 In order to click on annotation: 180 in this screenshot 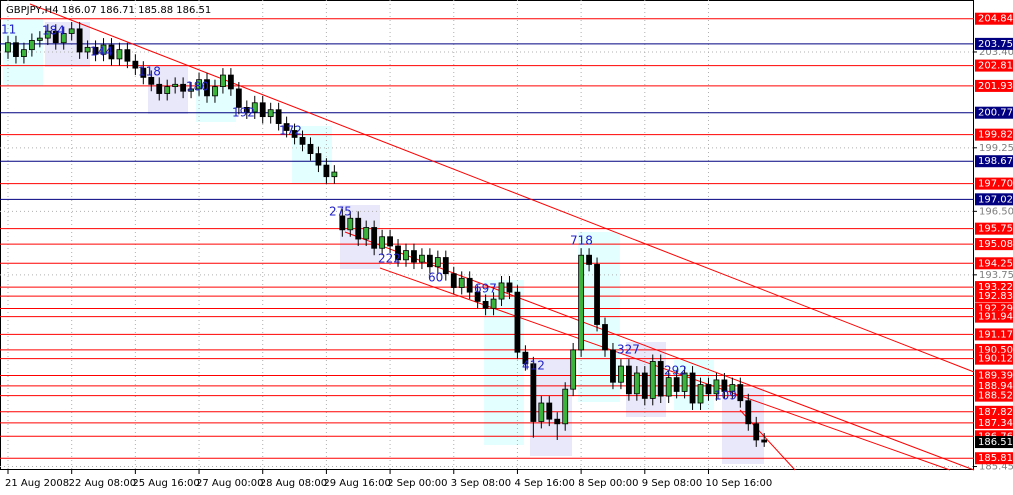, I will do `click(197, 87)`.